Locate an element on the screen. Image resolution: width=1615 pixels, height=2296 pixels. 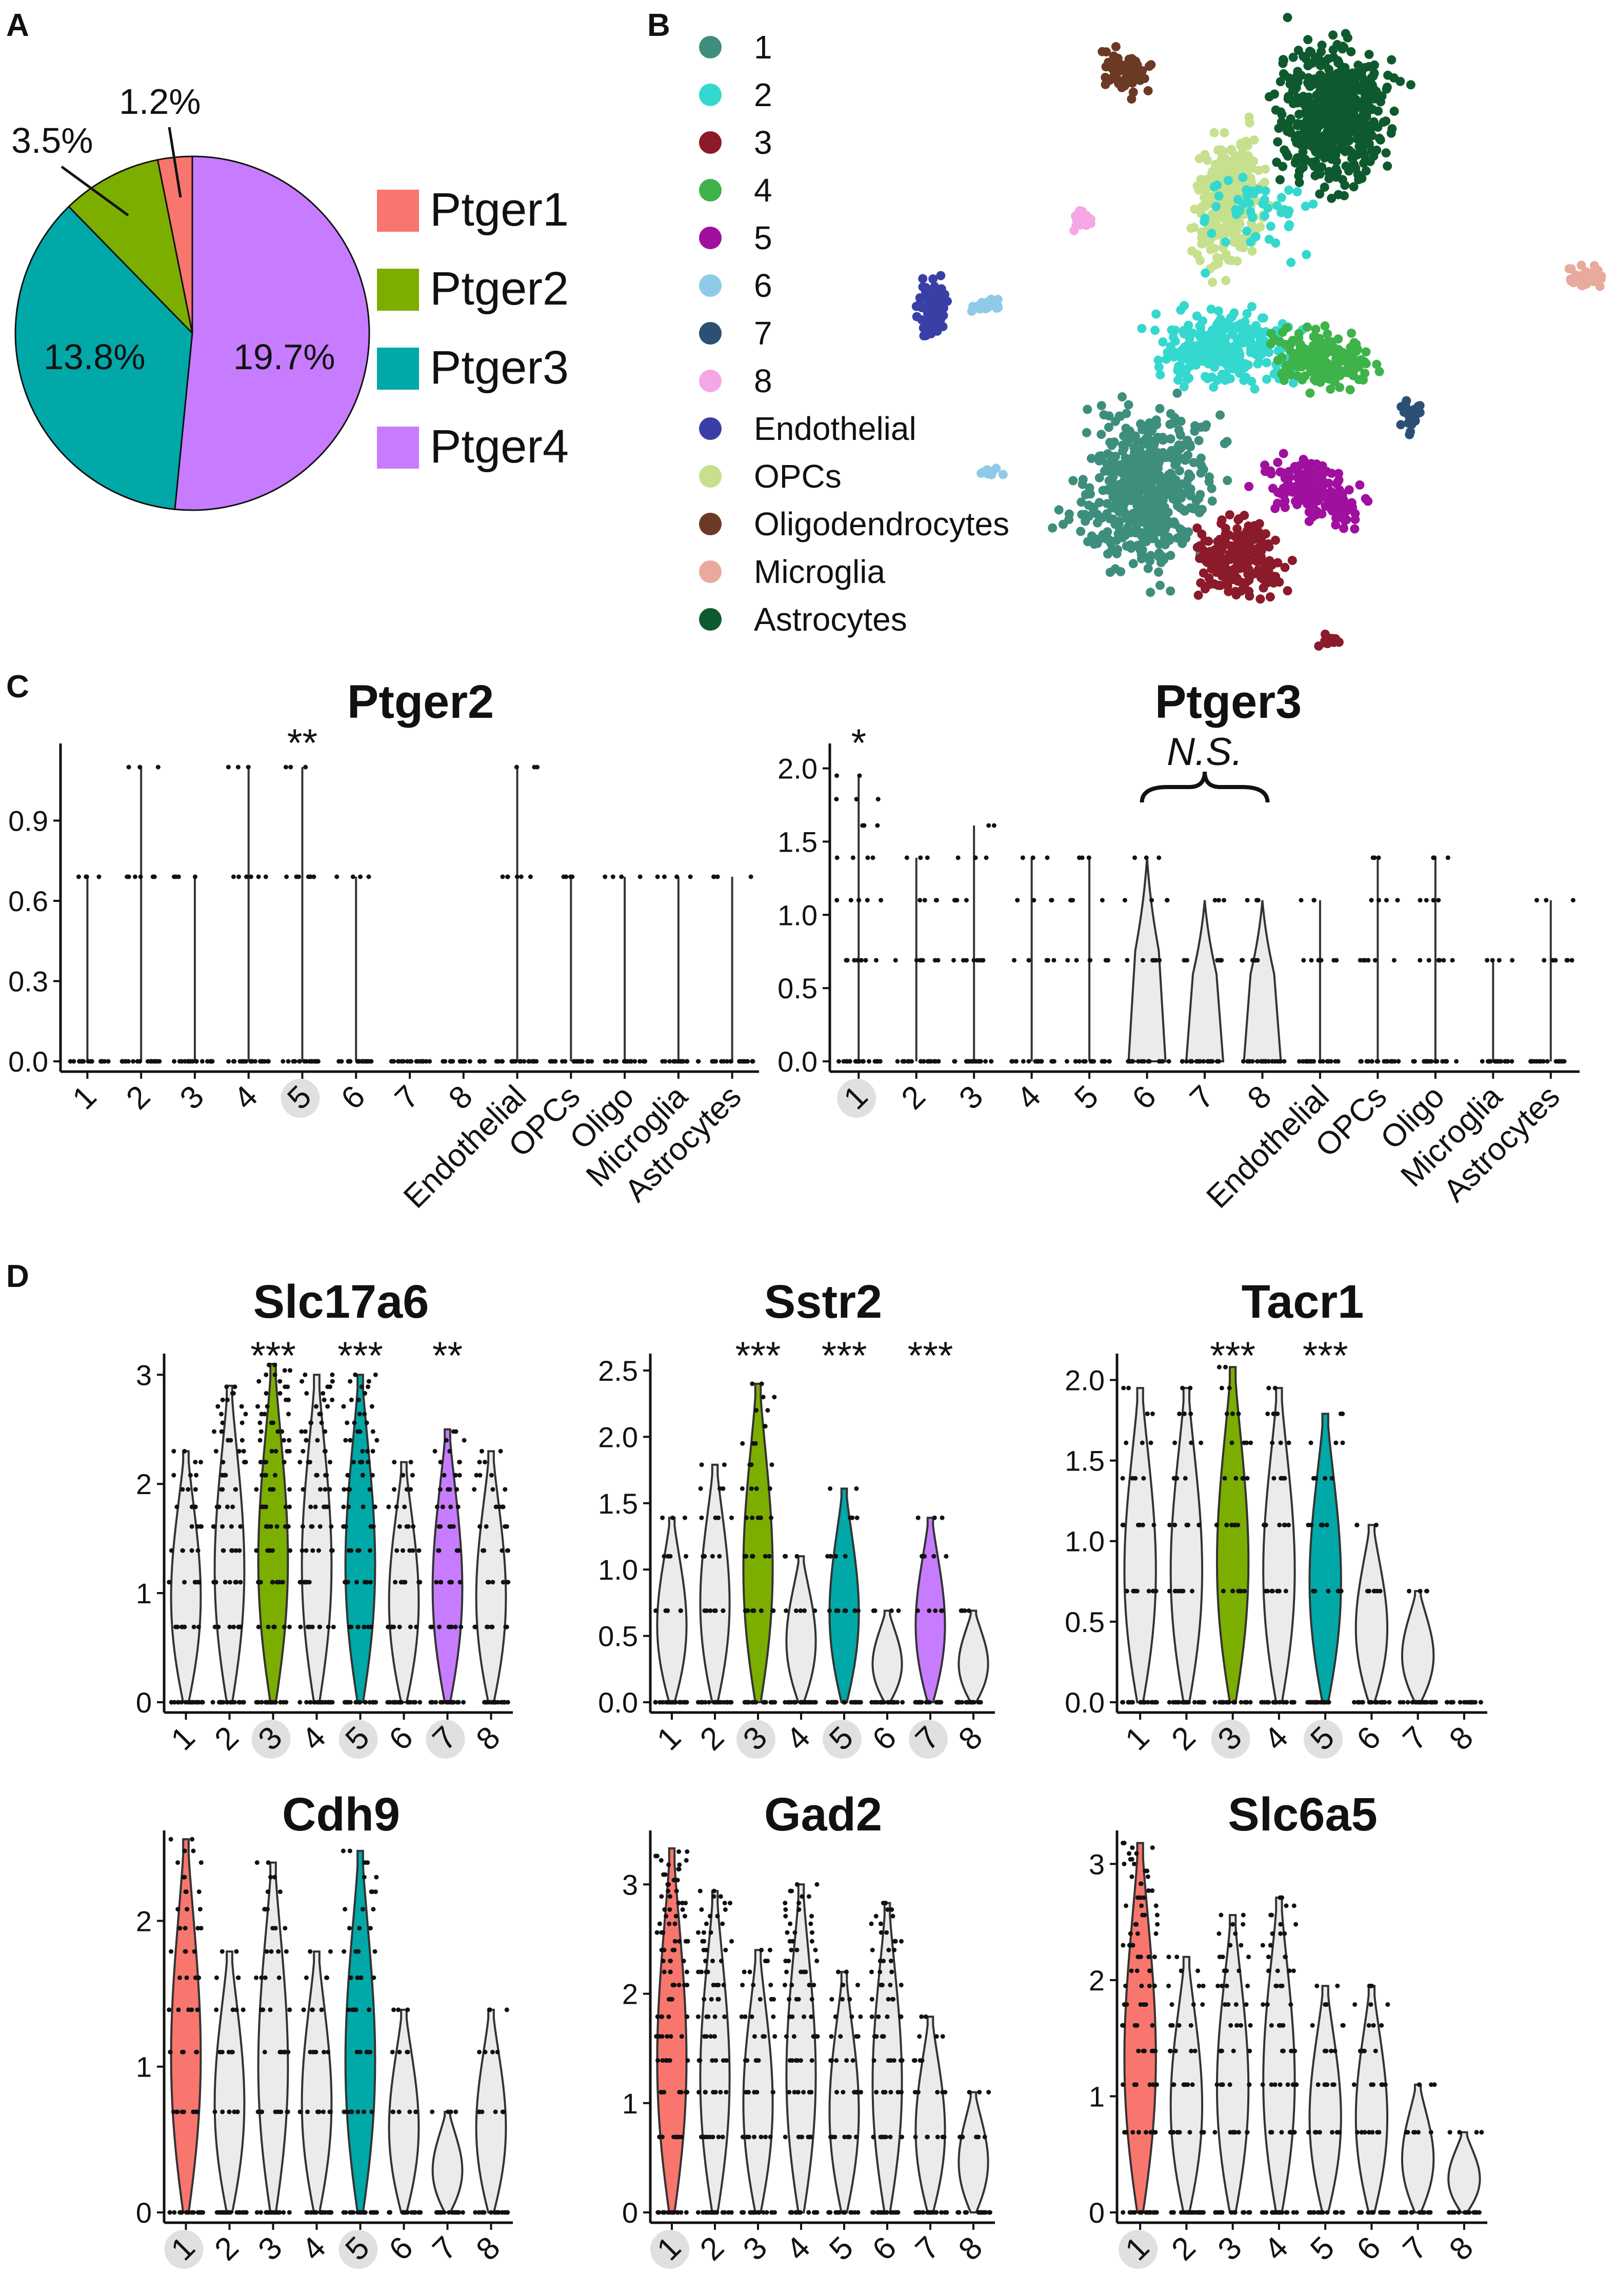
y-tick-label: 0.6 is located at coordinates (28, 901).